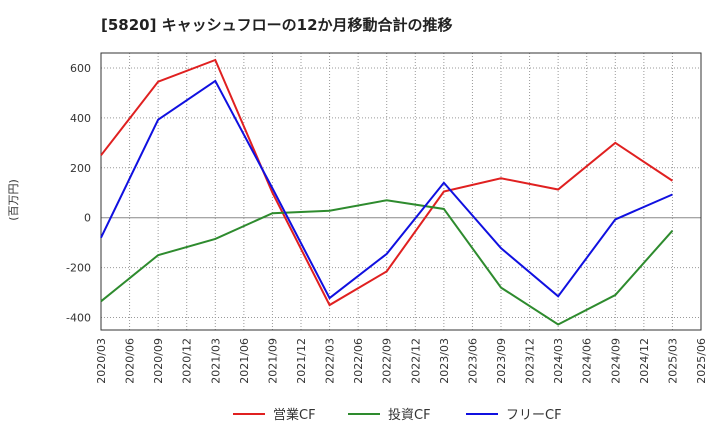  I want to click on x-tick-label: 2023/09, so click(501, 361).